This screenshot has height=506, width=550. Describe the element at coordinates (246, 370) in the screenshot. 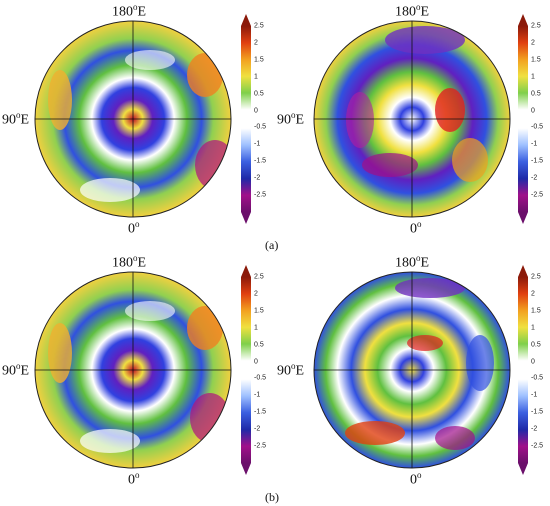

I see `colorbar-b-left` at that location.